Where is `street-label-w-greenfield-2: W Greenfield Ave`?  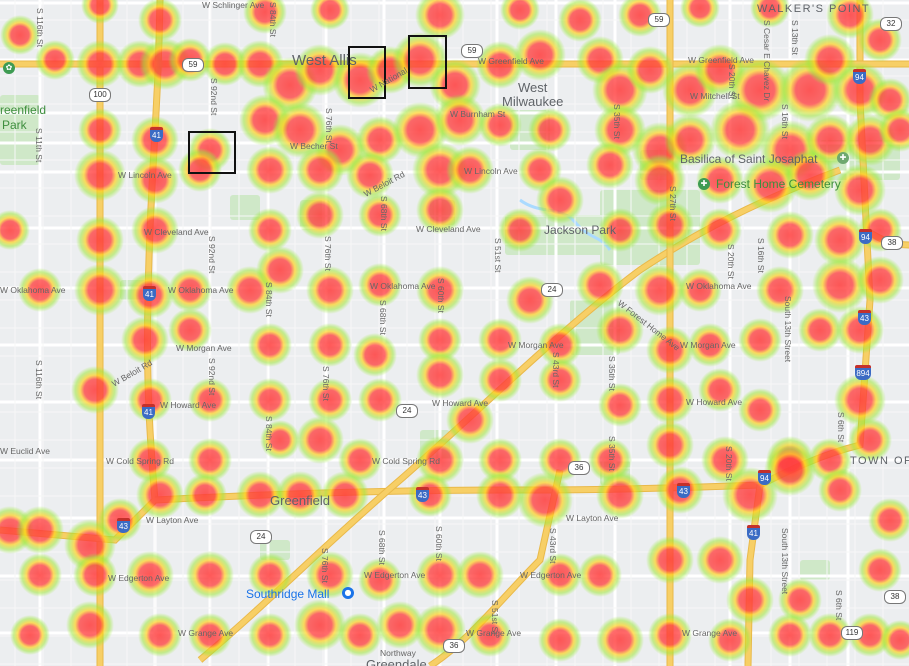 street-label-w-greenfield-2: W Greenfield Ave is located at coordinates (721, 60).